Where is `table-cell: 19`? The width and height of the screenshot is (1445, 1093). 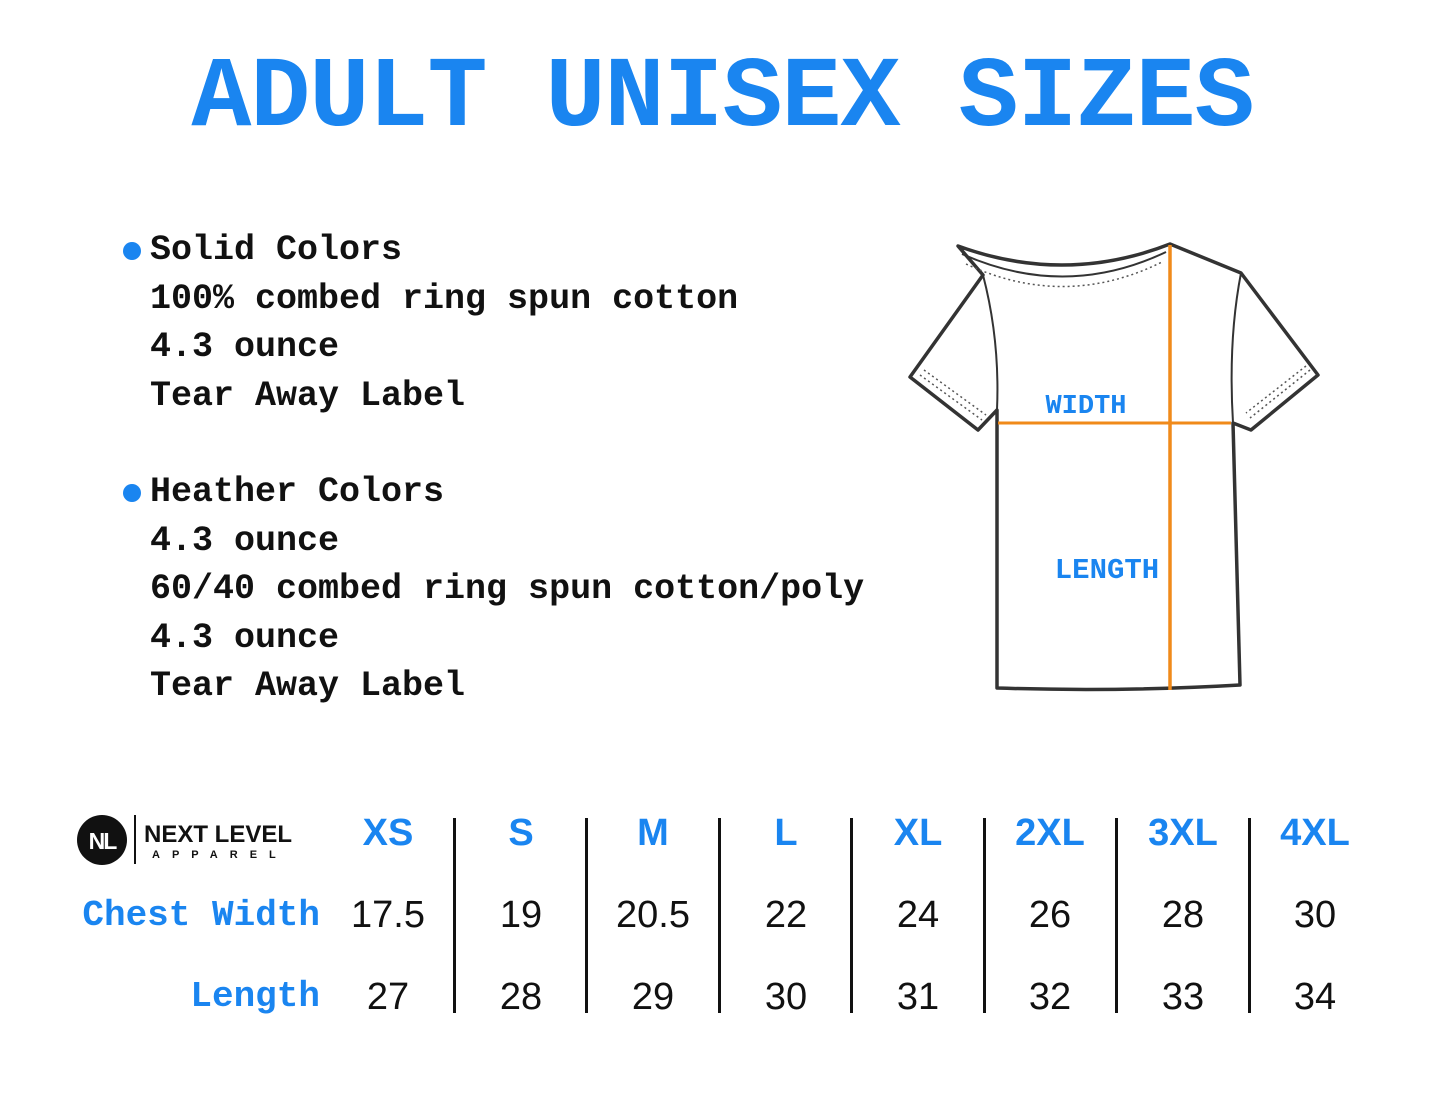
table-cell: 19 is located at coordinates (521, 915).